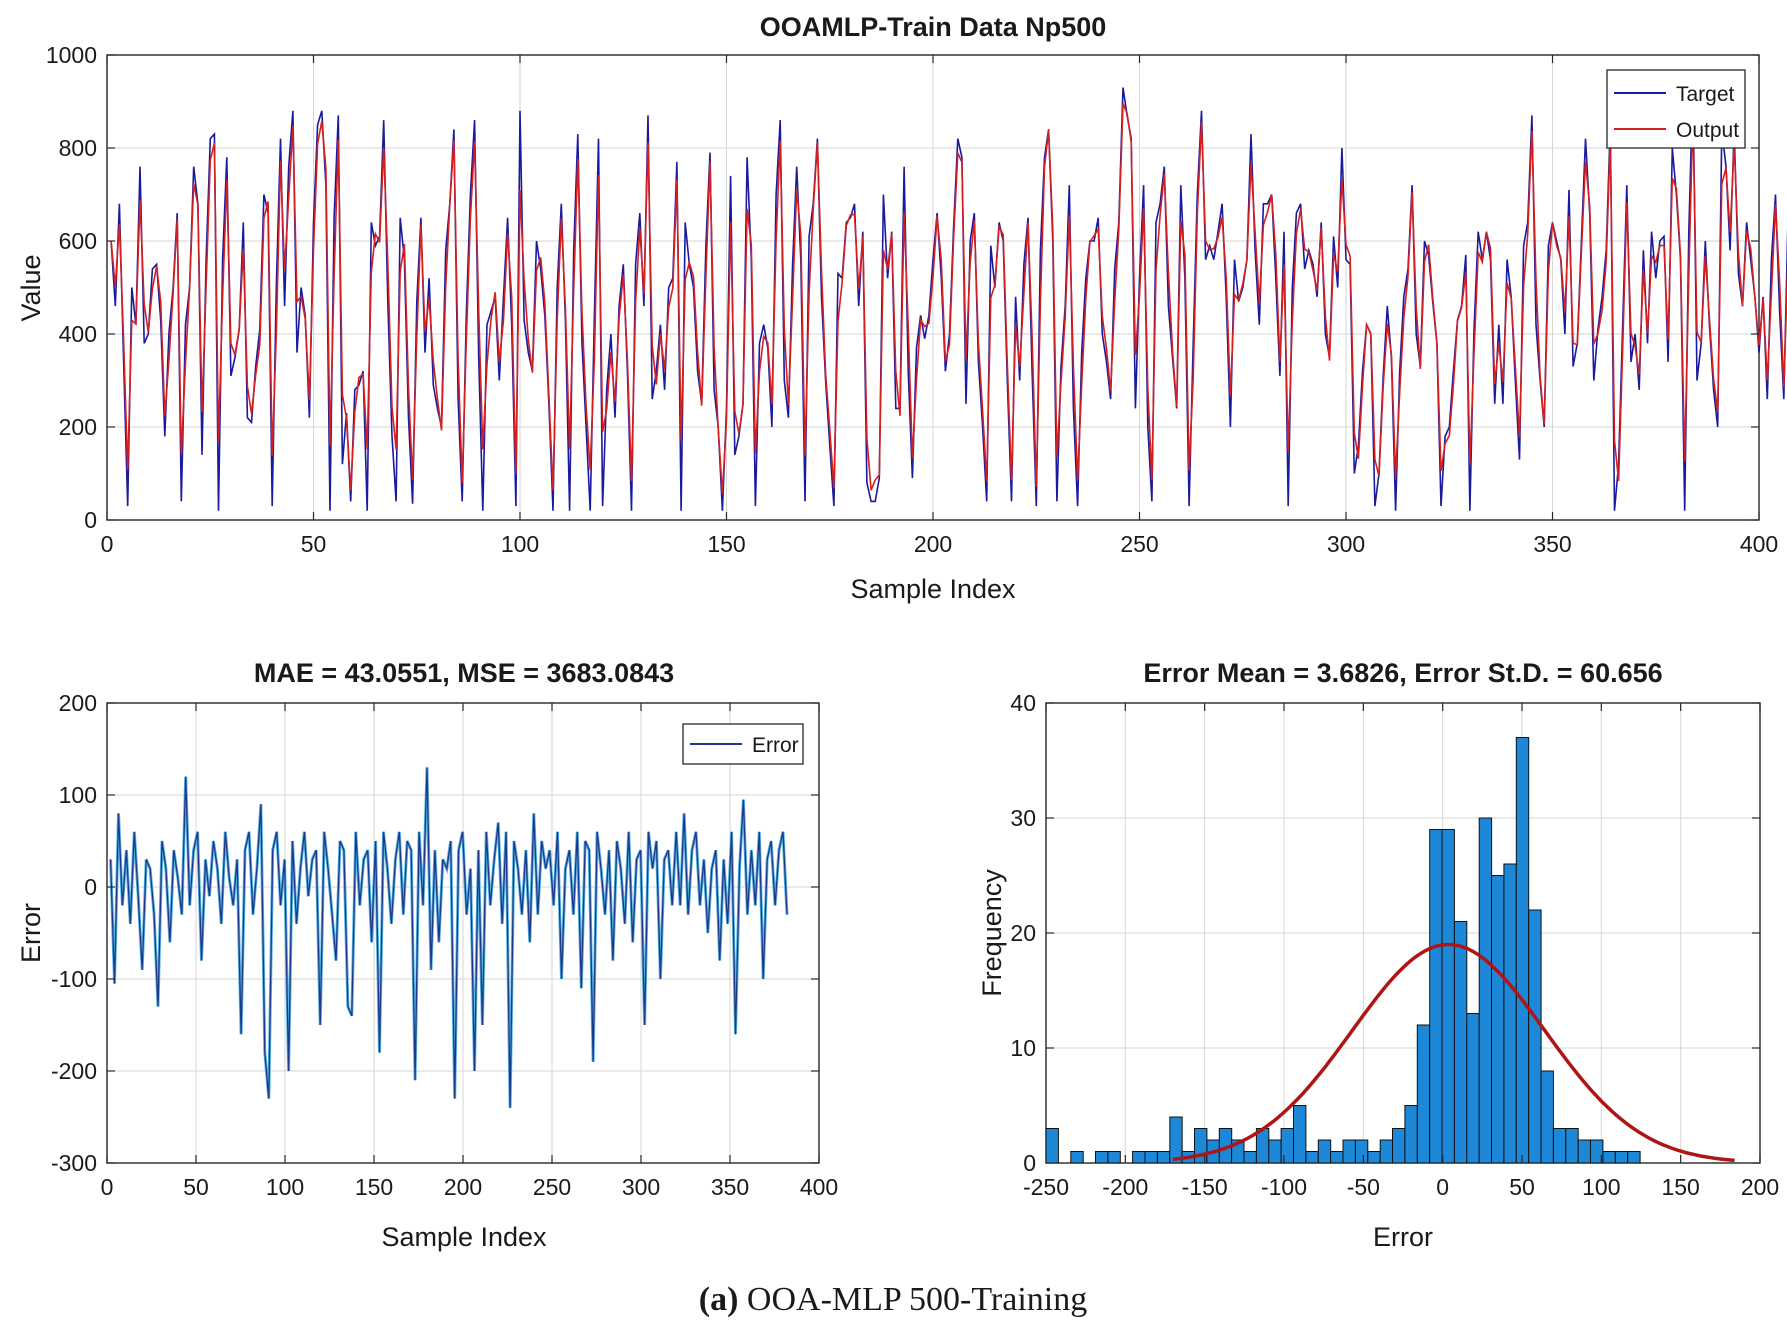 The width and height of the screenshot is (1787, 1332). I want to click on output-legend-label: Output, so click(1707, 130).